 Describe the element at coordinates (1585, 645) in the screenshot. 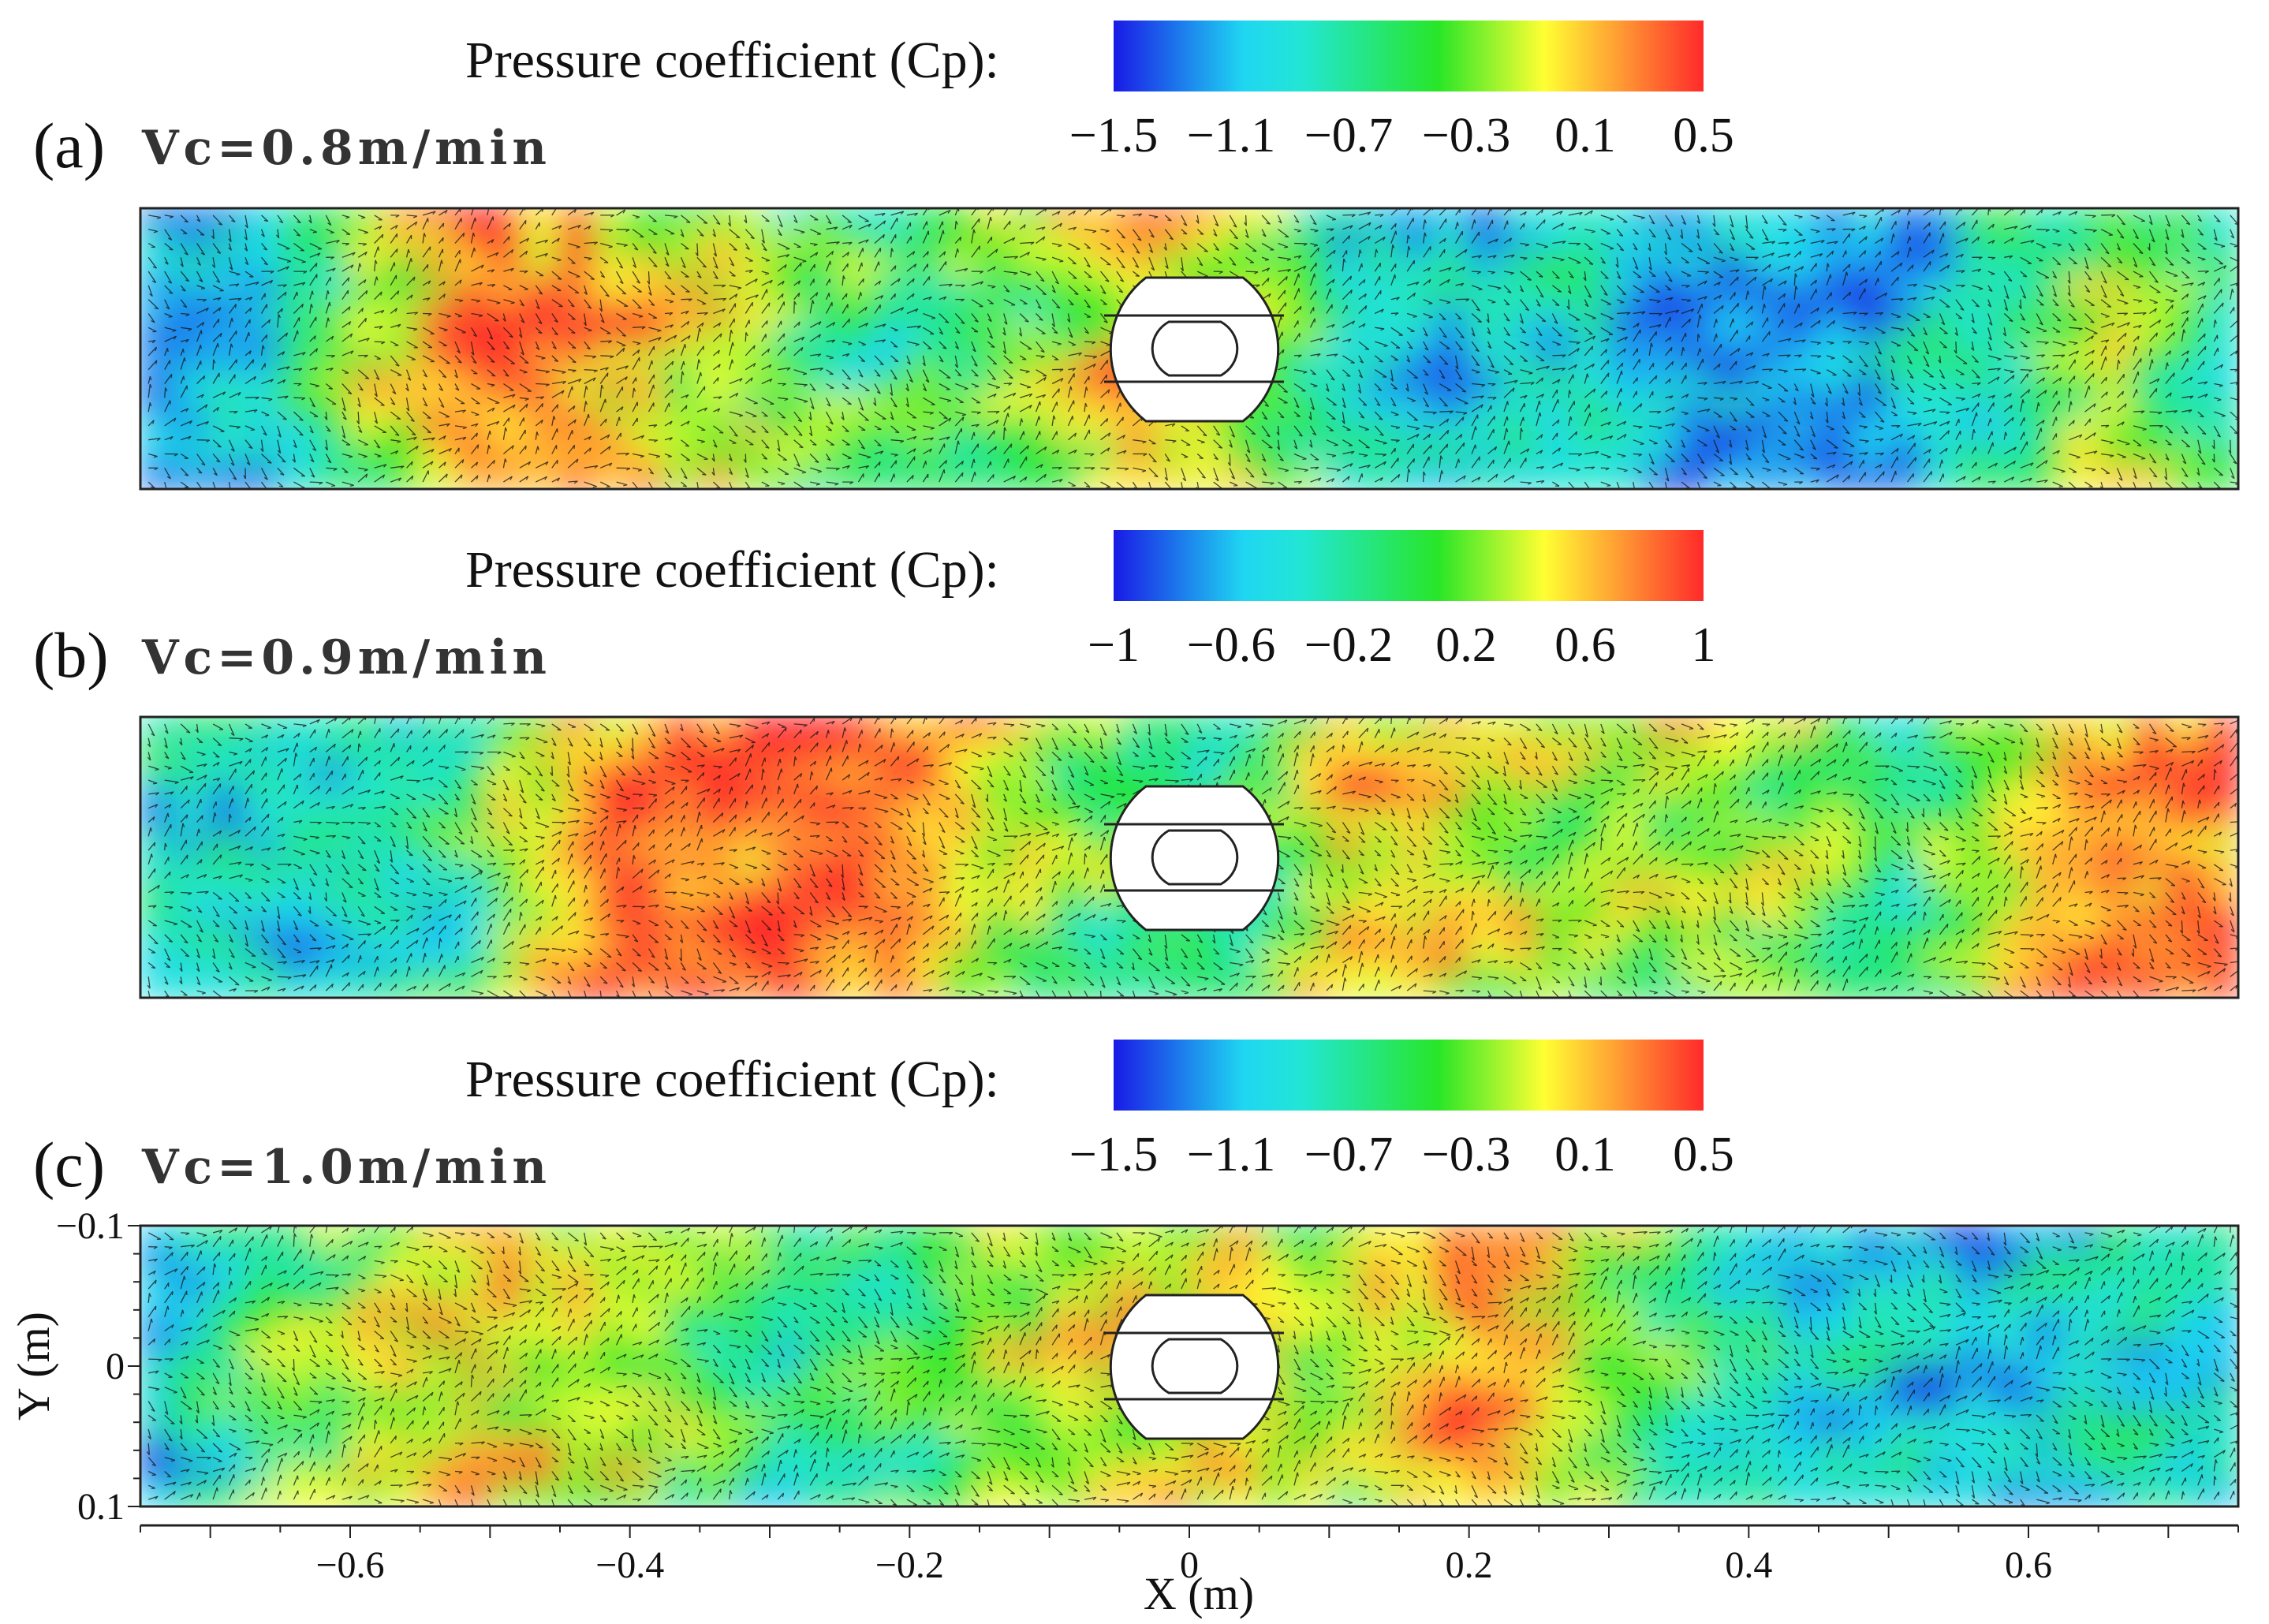

I see `colorbar-tick: 0.6` at that location.